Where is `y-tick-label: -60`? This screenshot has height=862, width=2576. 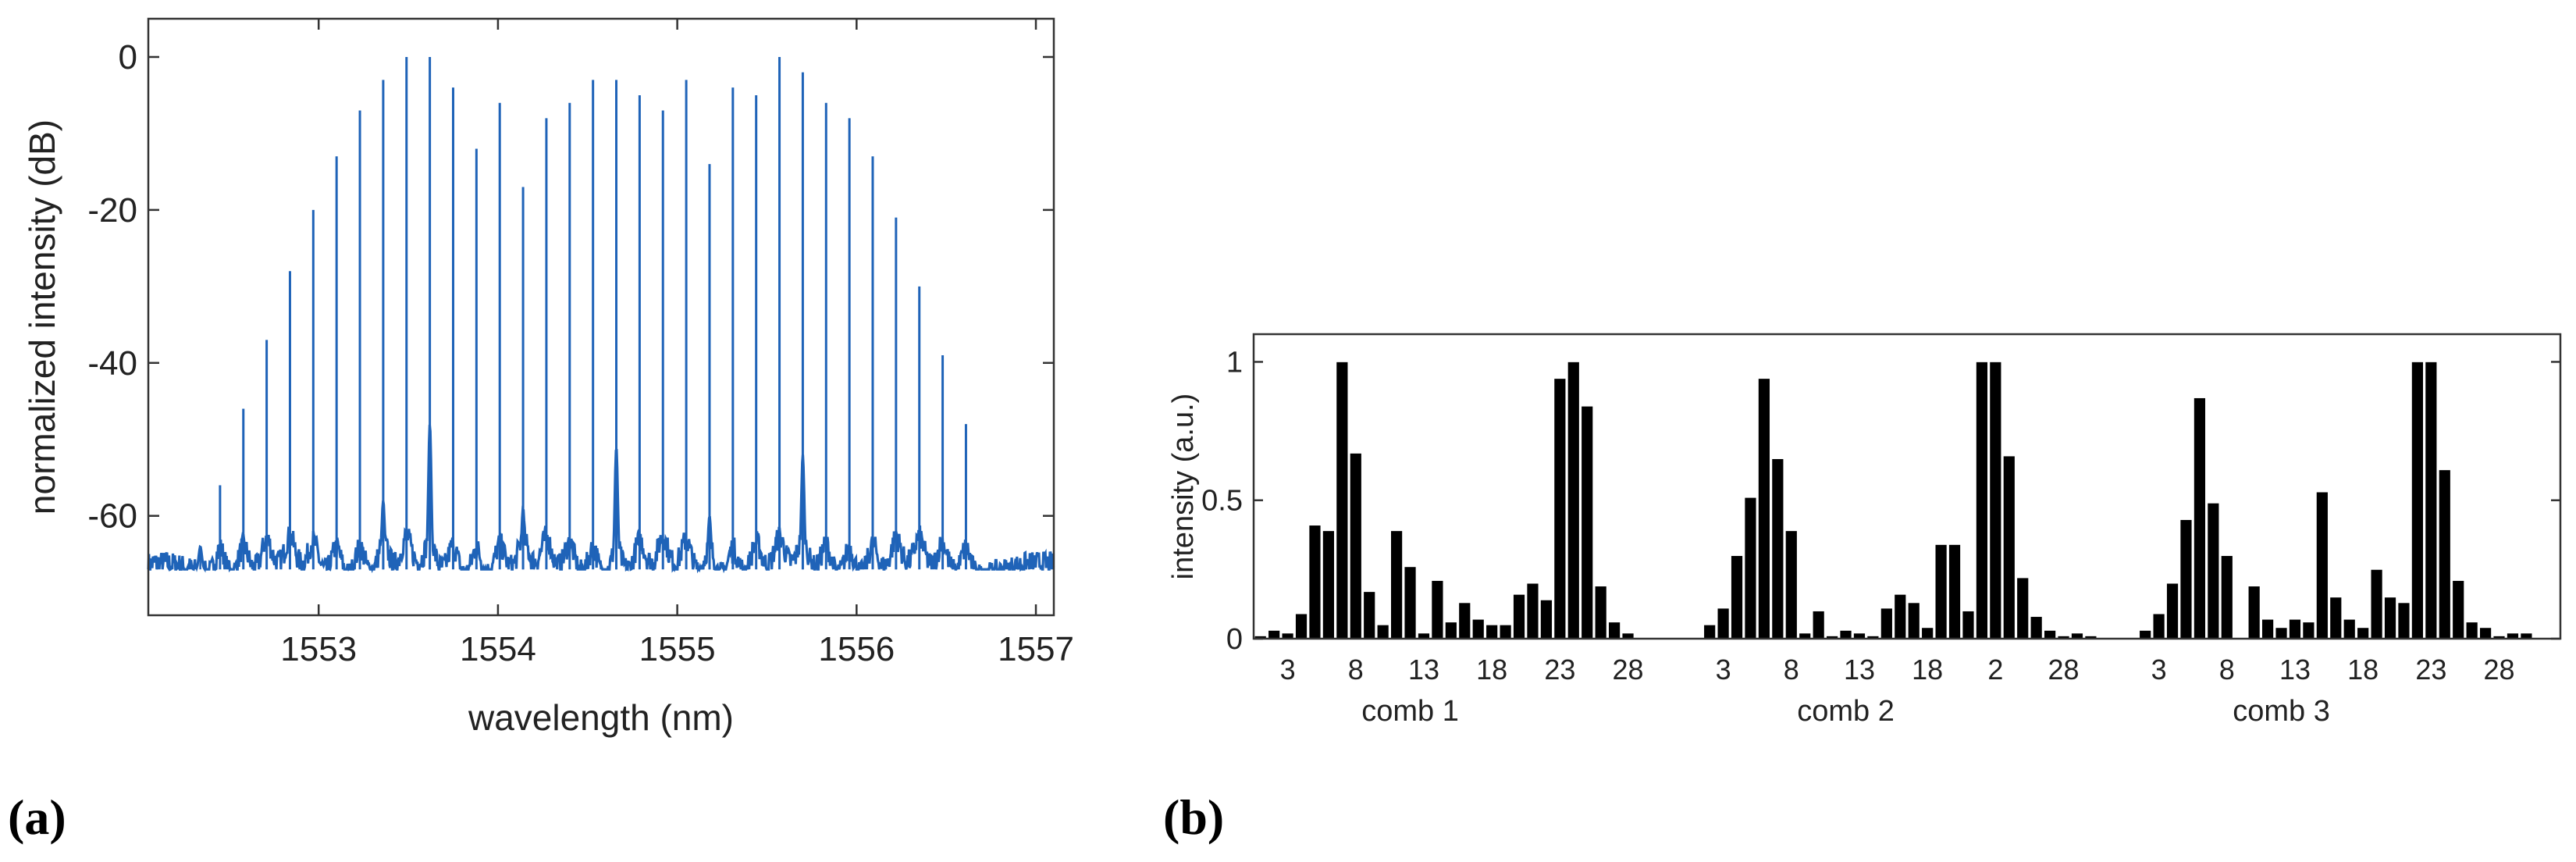 y-tick-label: -60 is located at coordinates (112, 517).